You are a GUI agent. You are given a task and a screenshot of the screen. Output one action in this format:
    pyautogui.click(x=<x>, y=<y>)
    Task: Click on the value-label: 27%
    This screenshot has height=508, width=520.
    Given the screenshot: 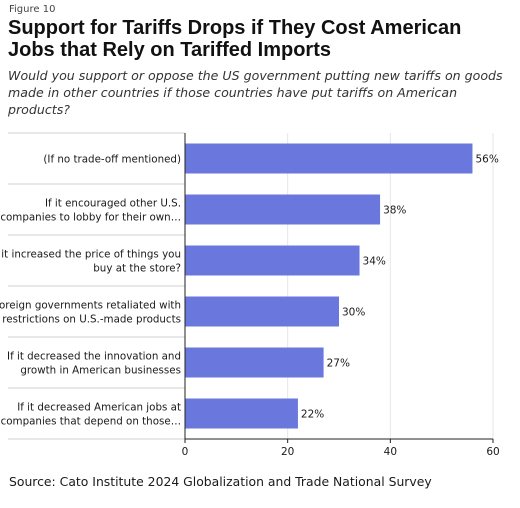 What is the action you would take?
    pyautogui.click(x=338, y=364)
    